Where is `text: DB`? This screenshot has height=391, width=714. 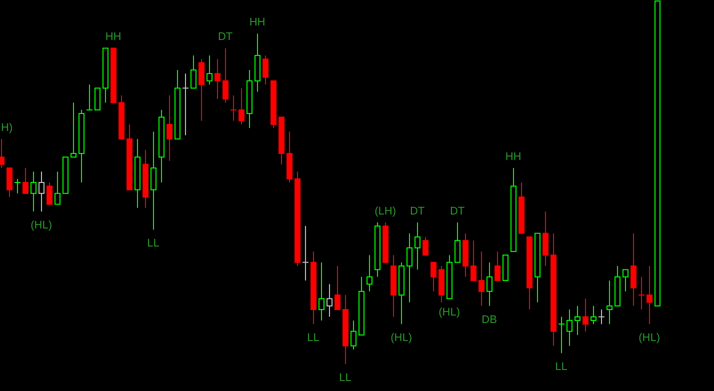 text: DB is located at coordinates (489, 320).